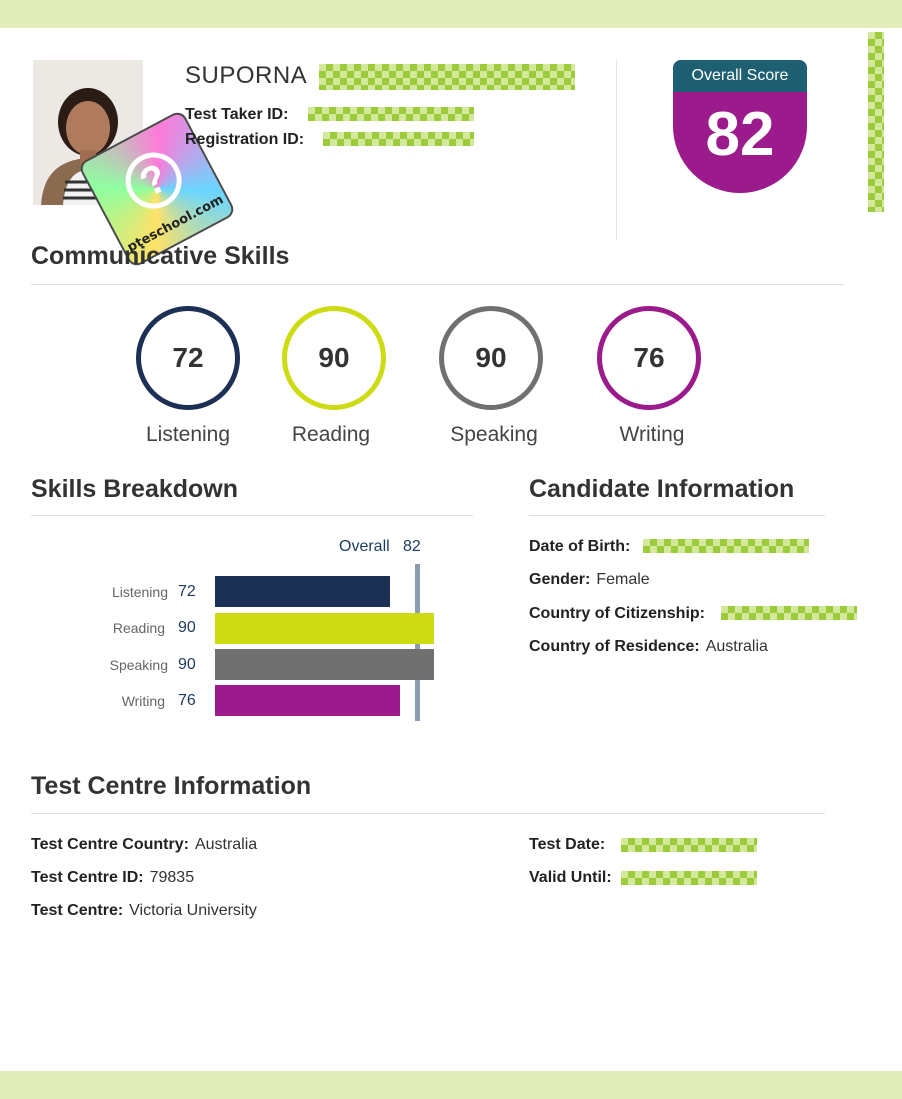 Image resolution: width=902 pixels, height=1099 pixels. I want to click on test-taker-id-redaction, so click(391, 114).